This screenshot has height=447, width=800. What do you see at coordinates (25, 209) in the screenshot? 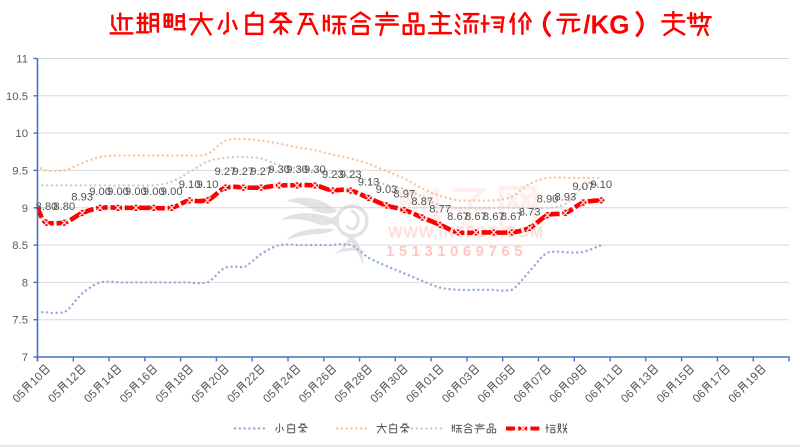
I see `svg-text: 9` at bounding box center [25, 209].